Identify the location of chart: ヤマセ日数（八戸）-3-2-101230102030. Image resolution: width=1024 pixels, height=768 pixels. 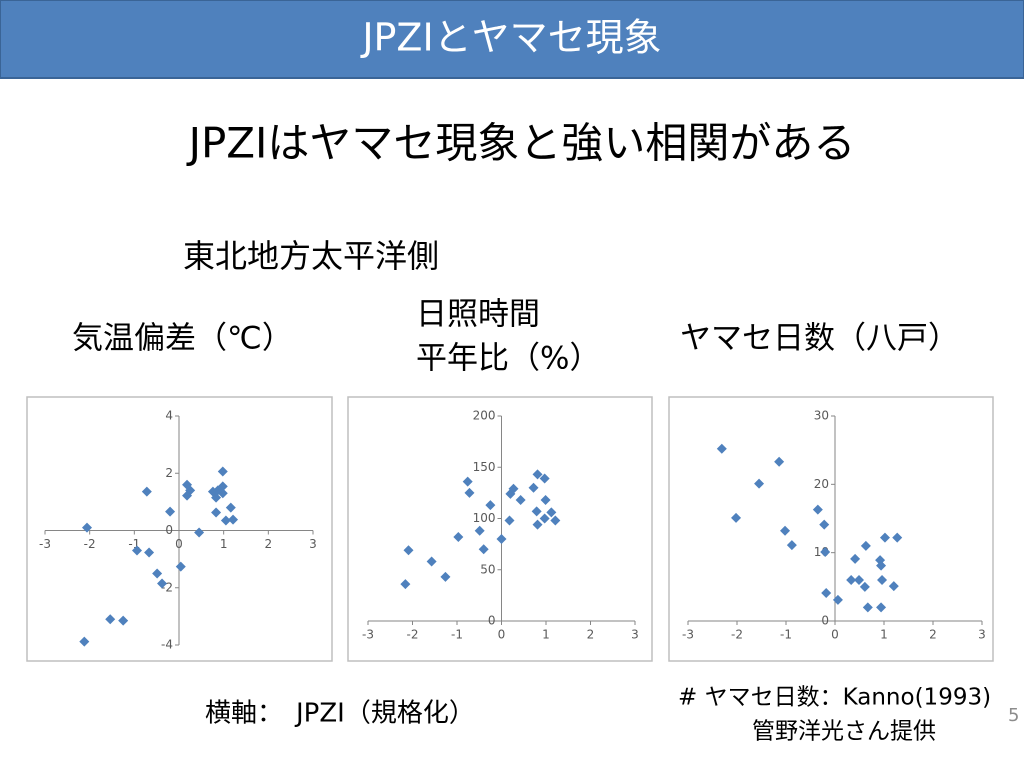
(831, 491).